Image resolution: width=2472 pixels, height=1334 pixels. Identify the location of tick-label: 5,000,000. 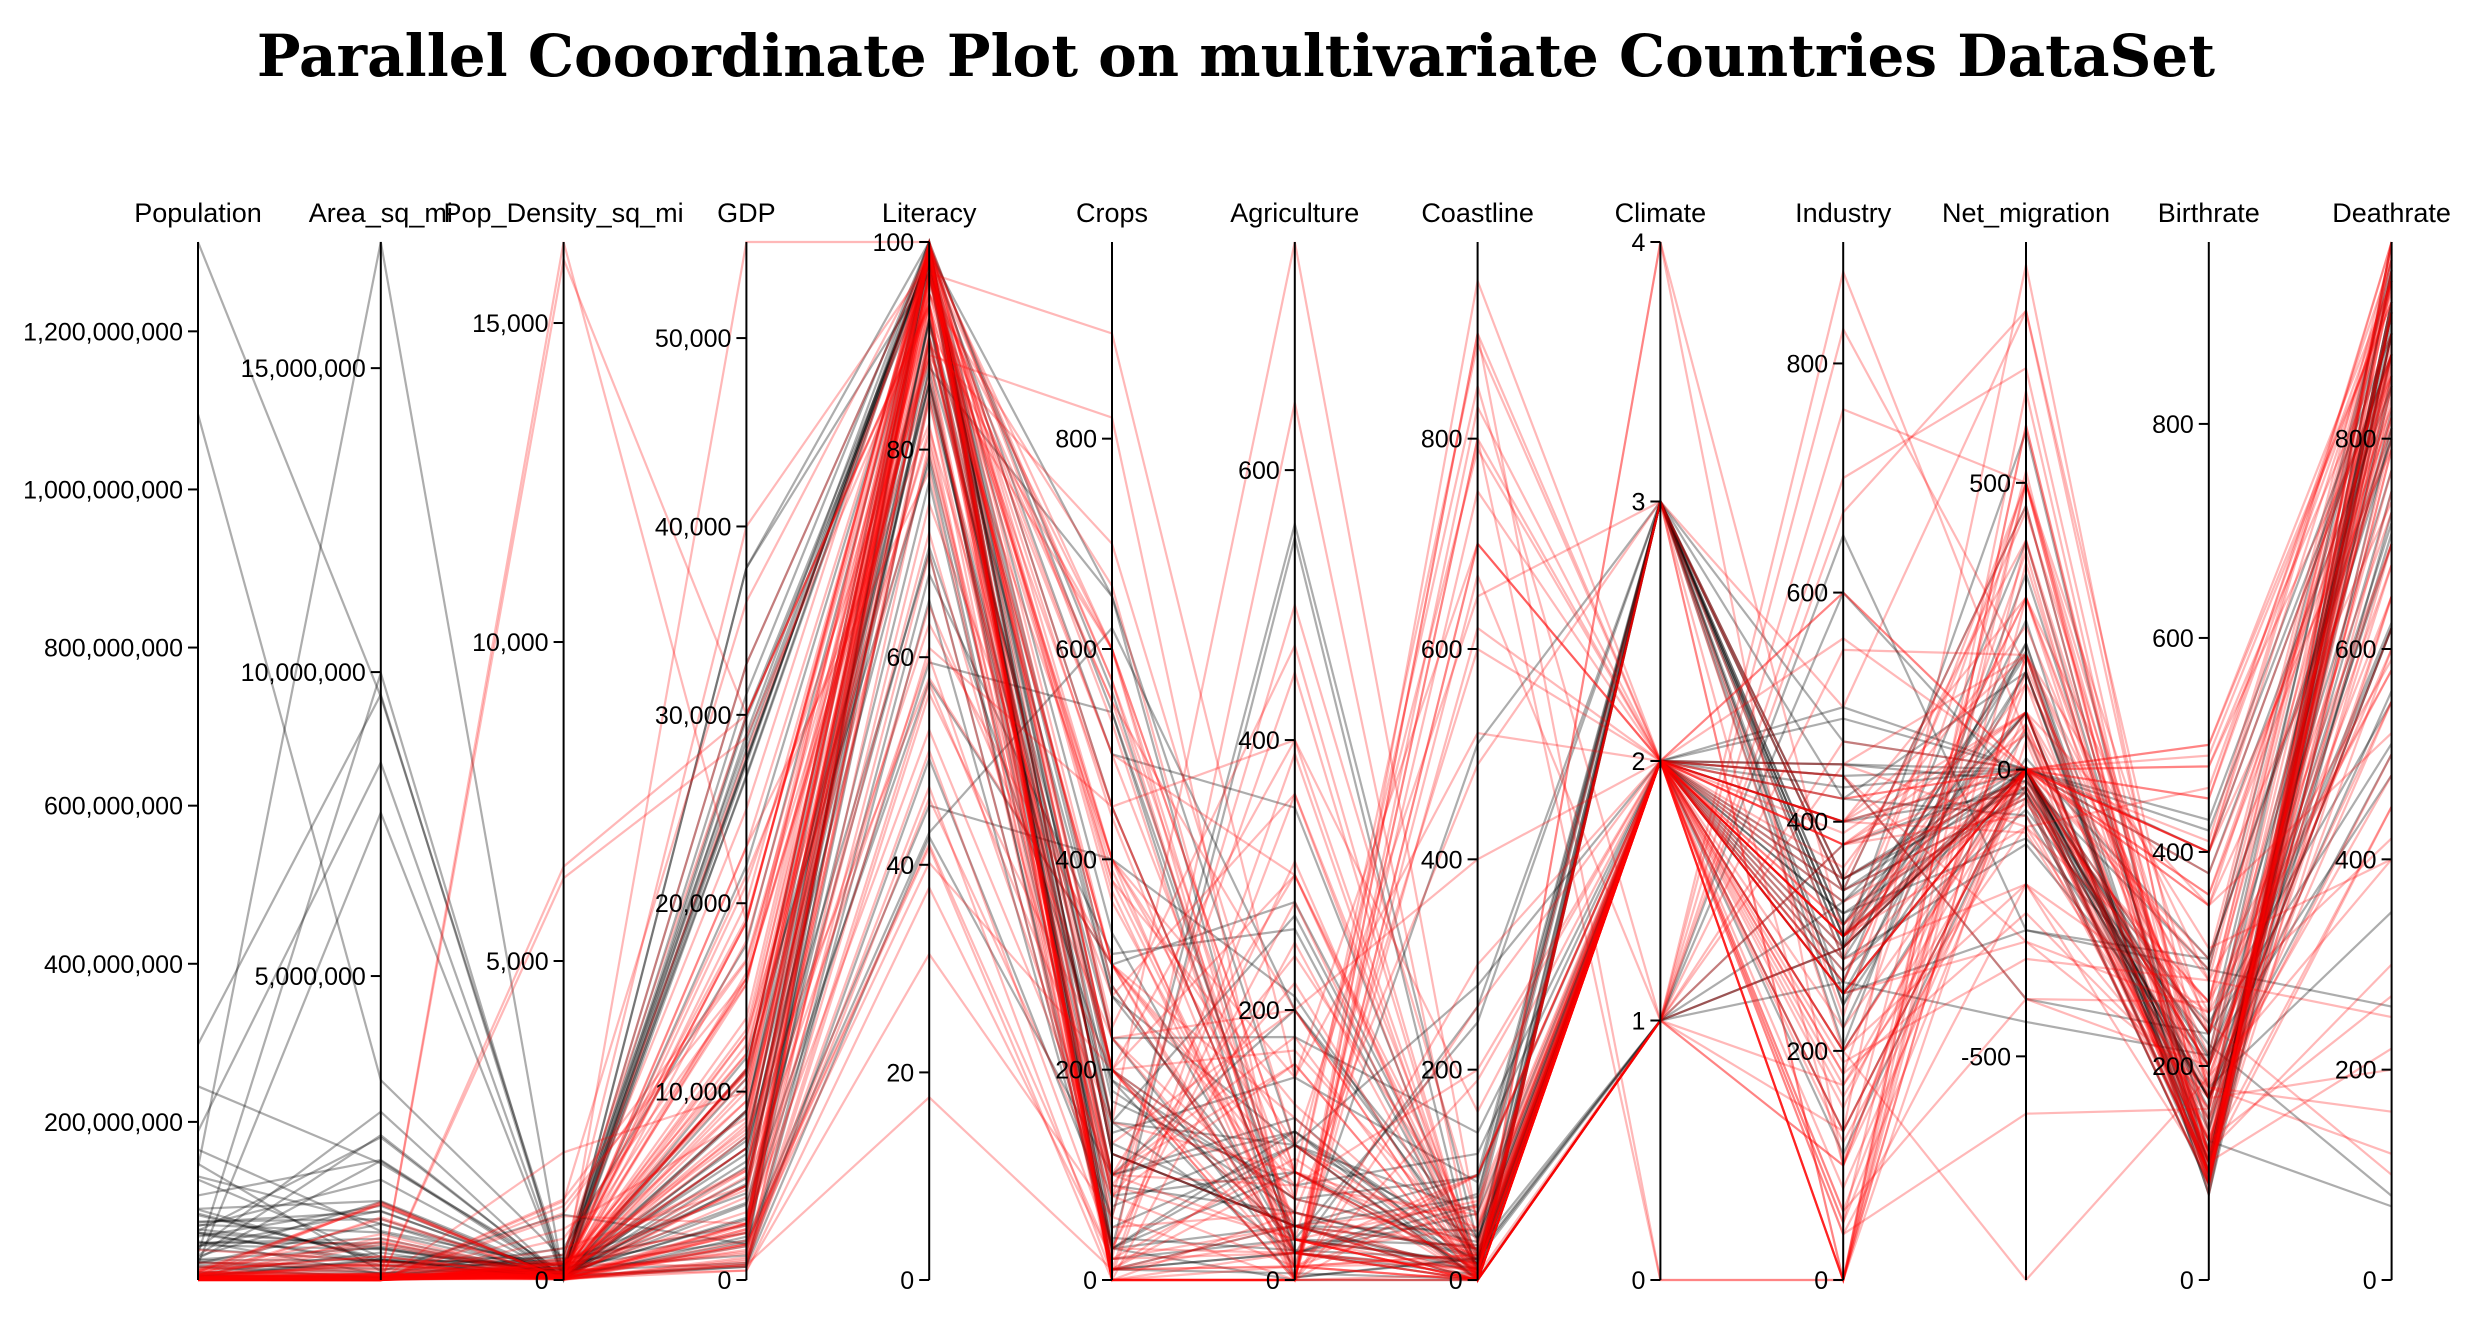
(310, 977).